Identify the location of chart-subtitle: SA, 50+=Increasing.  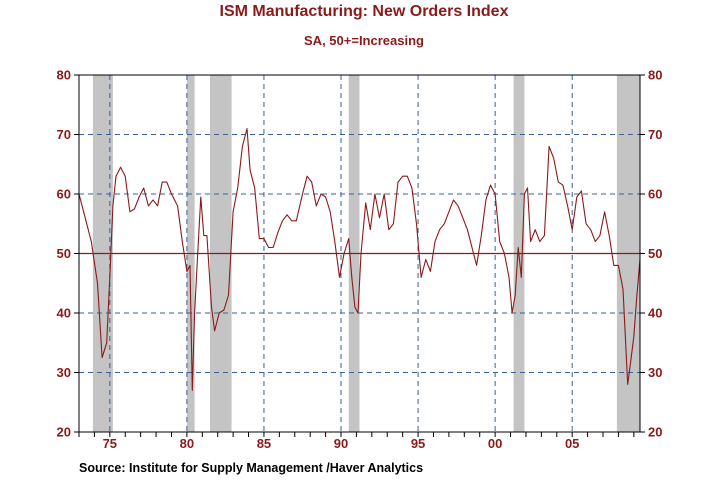
(364, 40).